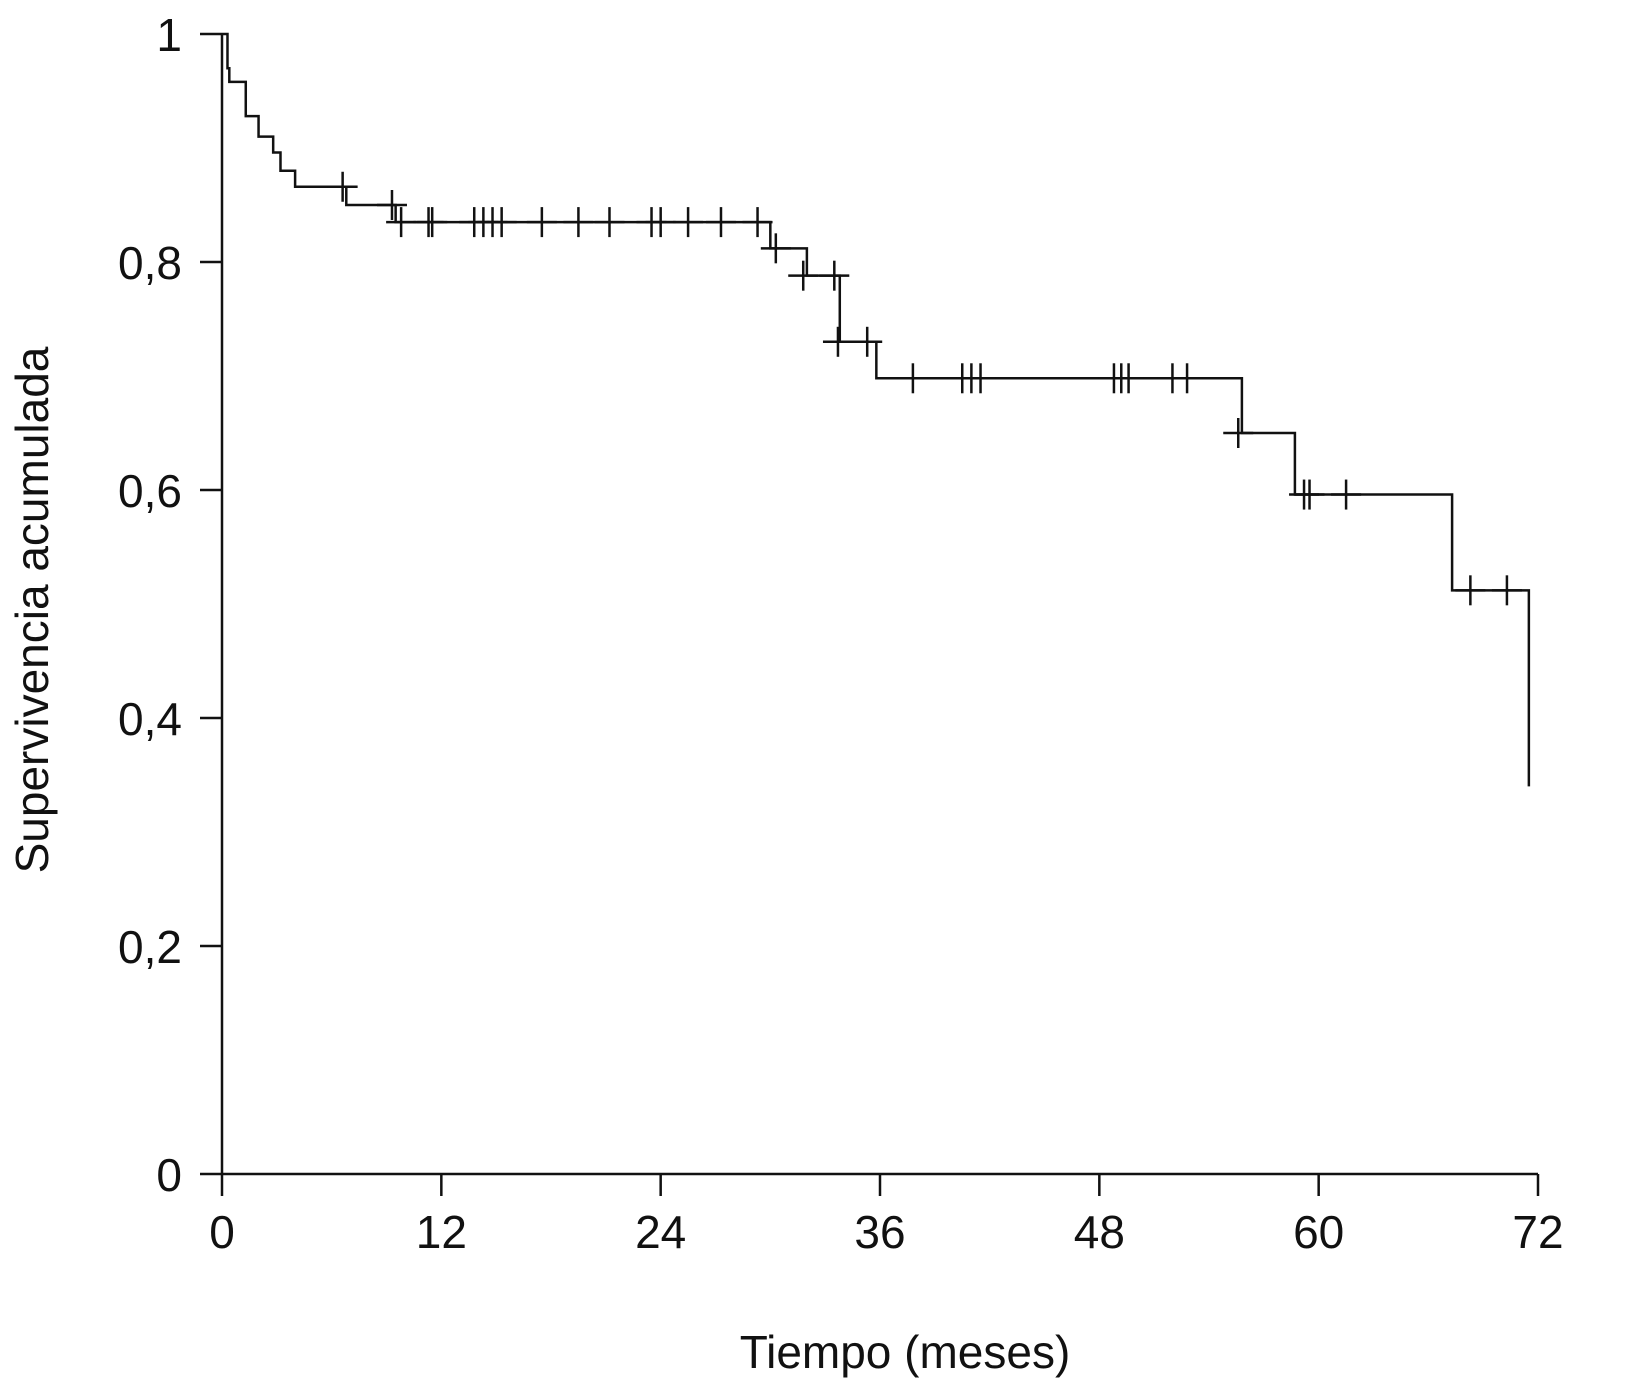  I want to click on y-axis-label: Supervivencia acumulada, so click(32, 609).